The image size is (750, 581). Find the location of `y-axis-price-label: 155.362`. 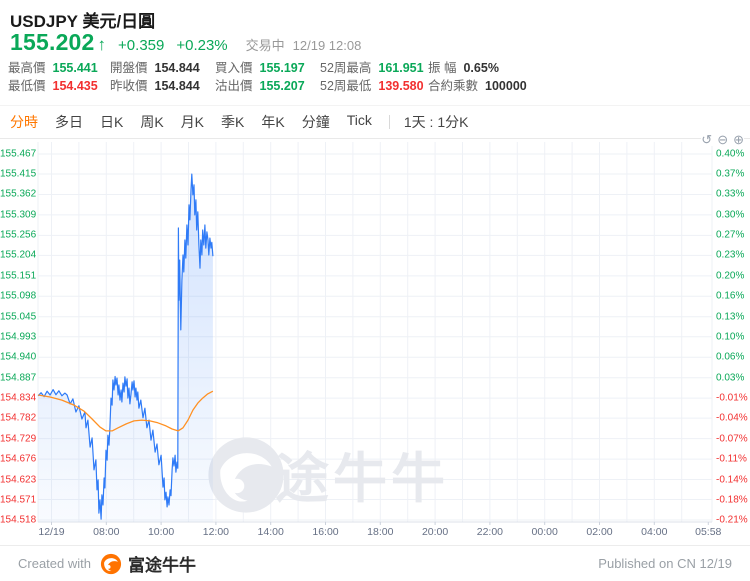

y-axis-price-label: 155.362 is located at coordinates (18, 194).